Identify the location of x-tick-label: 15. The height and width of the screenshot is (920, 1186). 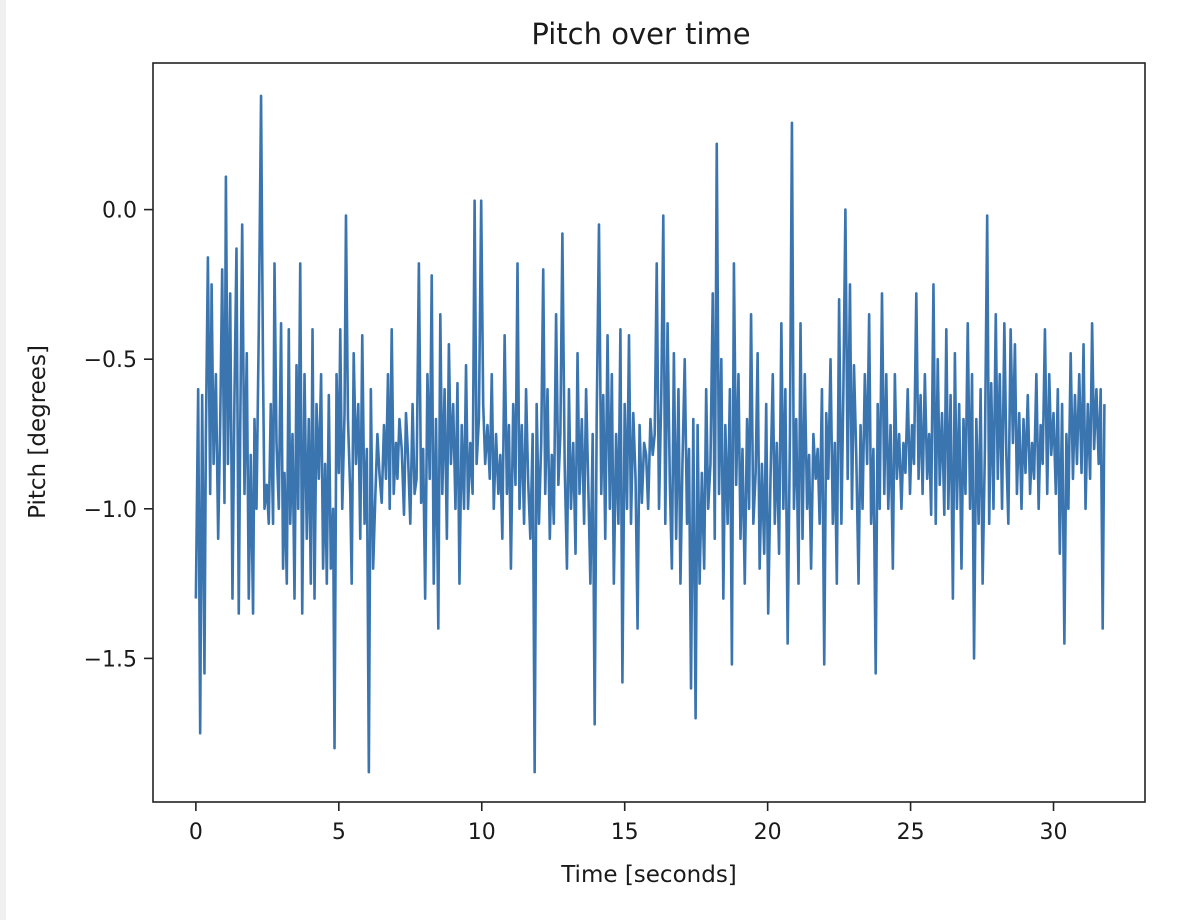
(625, 832).